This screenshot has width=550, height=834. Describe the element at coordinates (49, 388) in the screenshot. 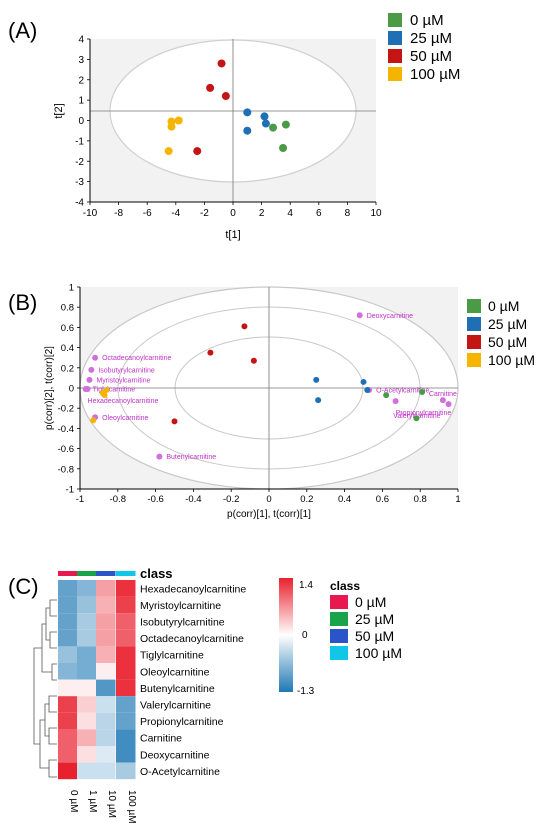

I see `panel-b-y-label: p(corr)[2], t(corr)[2]` at that location.